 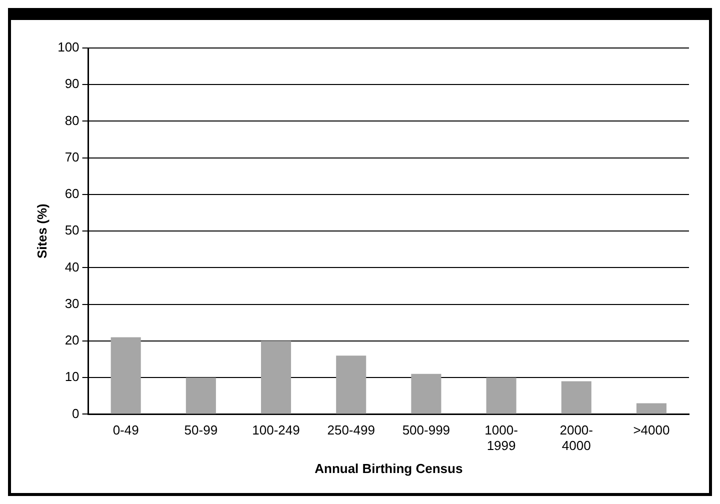 What do you see at coordinates (76, 413) in the screenshot?
I see `y-tick-label: 0` at bounding box center [76, 413].